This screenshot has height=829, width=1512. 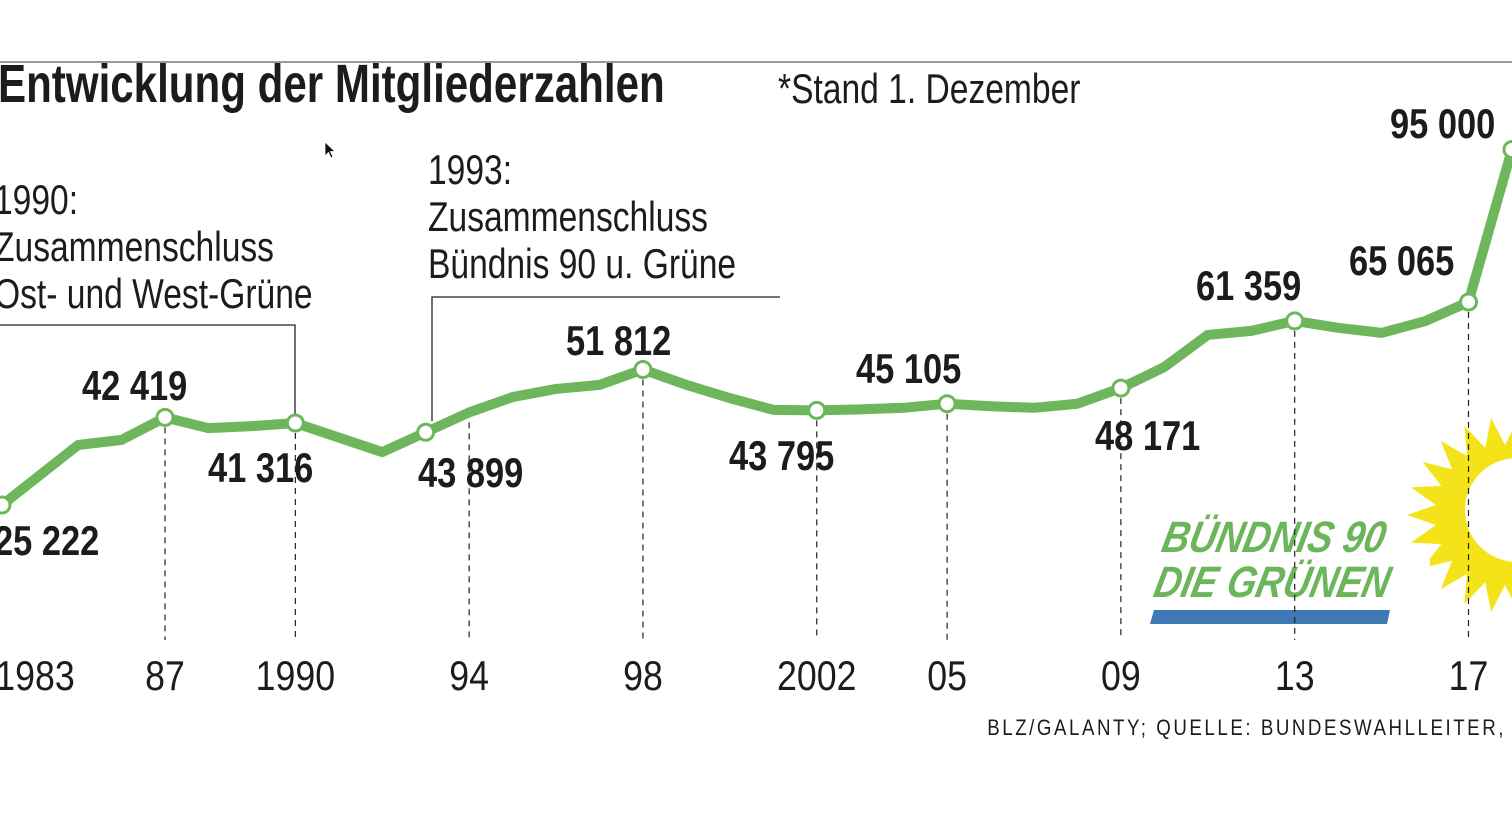 I want to click on x-tick-label: 13, so click(x=1295, y=676).